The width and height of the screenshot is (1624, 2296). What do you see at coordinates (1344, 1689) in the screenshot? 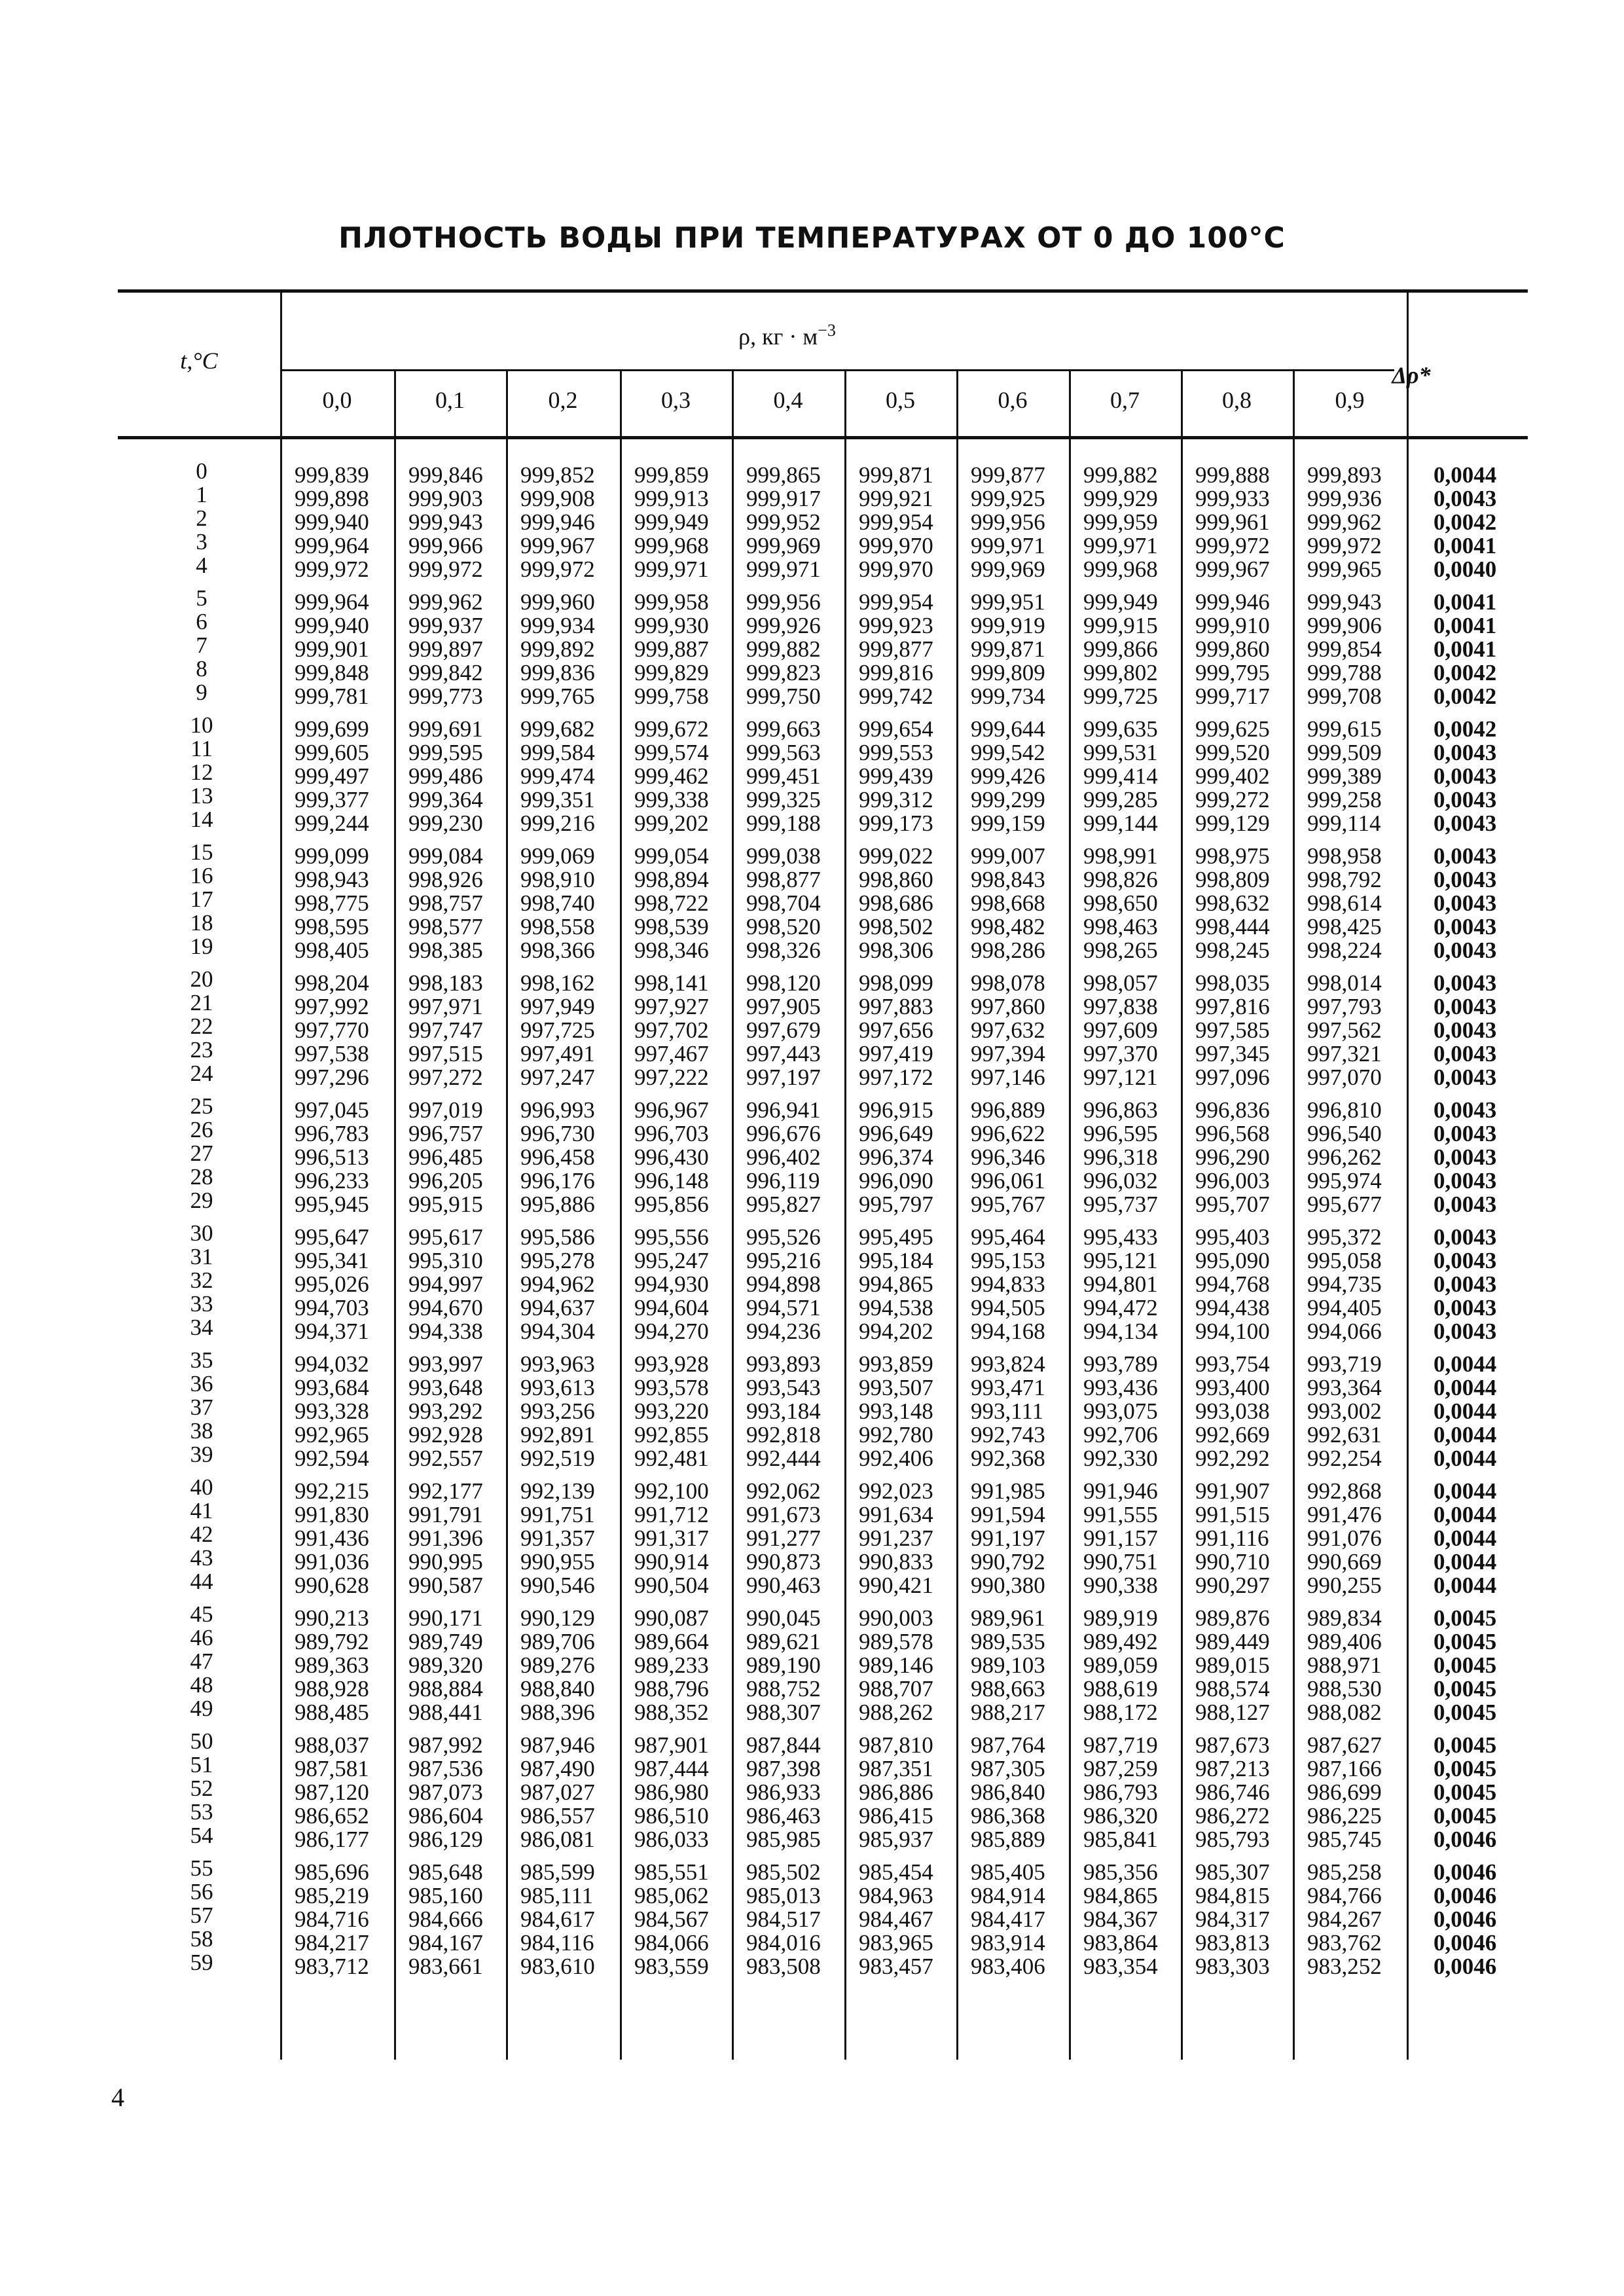
I see `density-cell: 988,530` at bounding box center [1344, 1689].